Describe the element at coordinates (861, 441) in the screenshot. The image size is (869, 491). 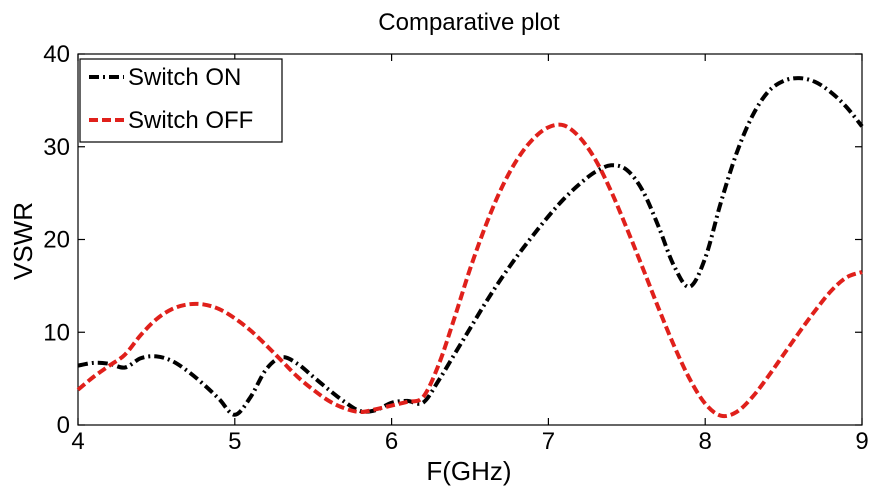
I see `x-tick-label: 9` at that location.